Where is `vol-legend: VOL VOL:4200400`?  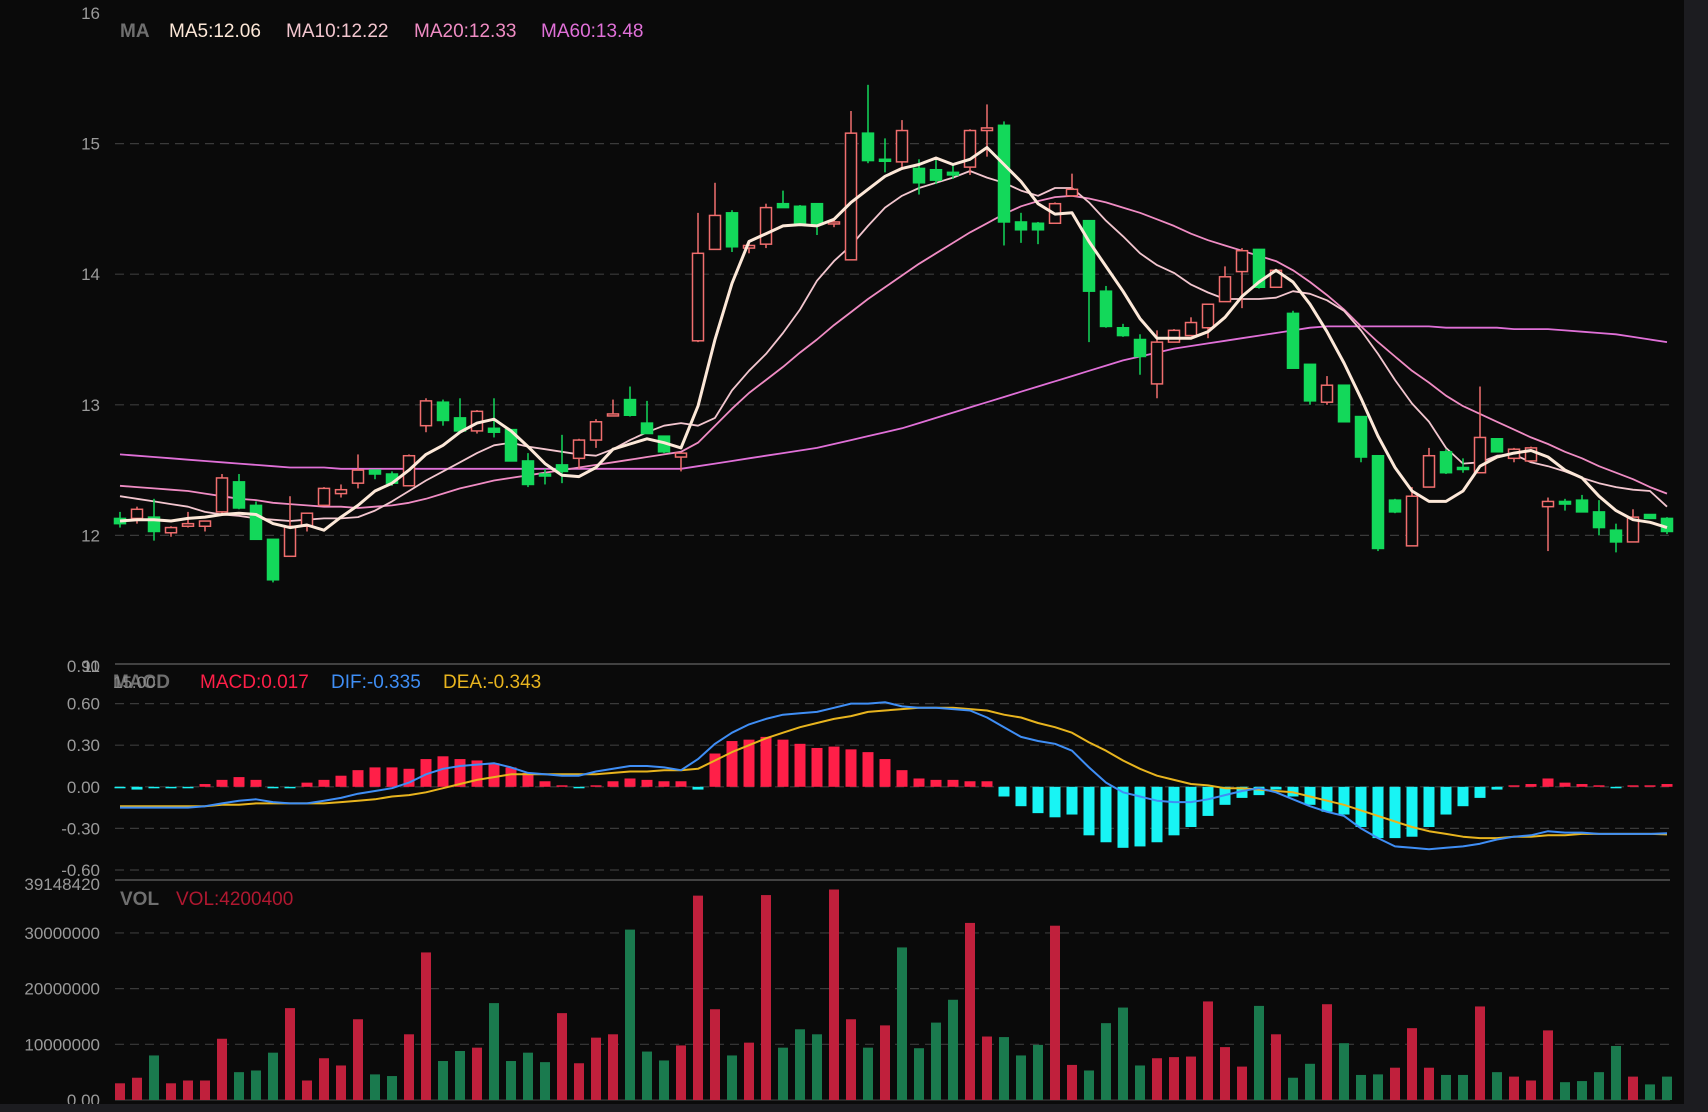
vol-legend: VOL VOL:4200400 is located at coordinates (206, 899).